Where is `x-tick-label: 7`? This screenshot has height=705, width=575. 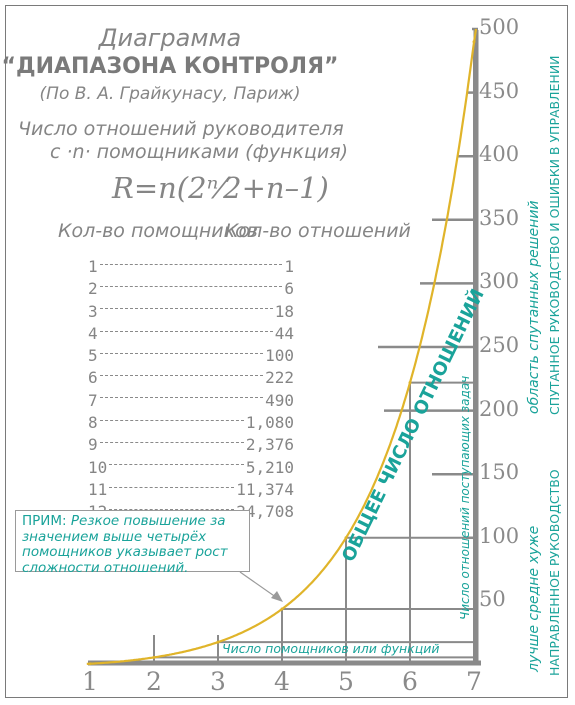
x-tick-label: 7 is located at coordinates (474, 681).